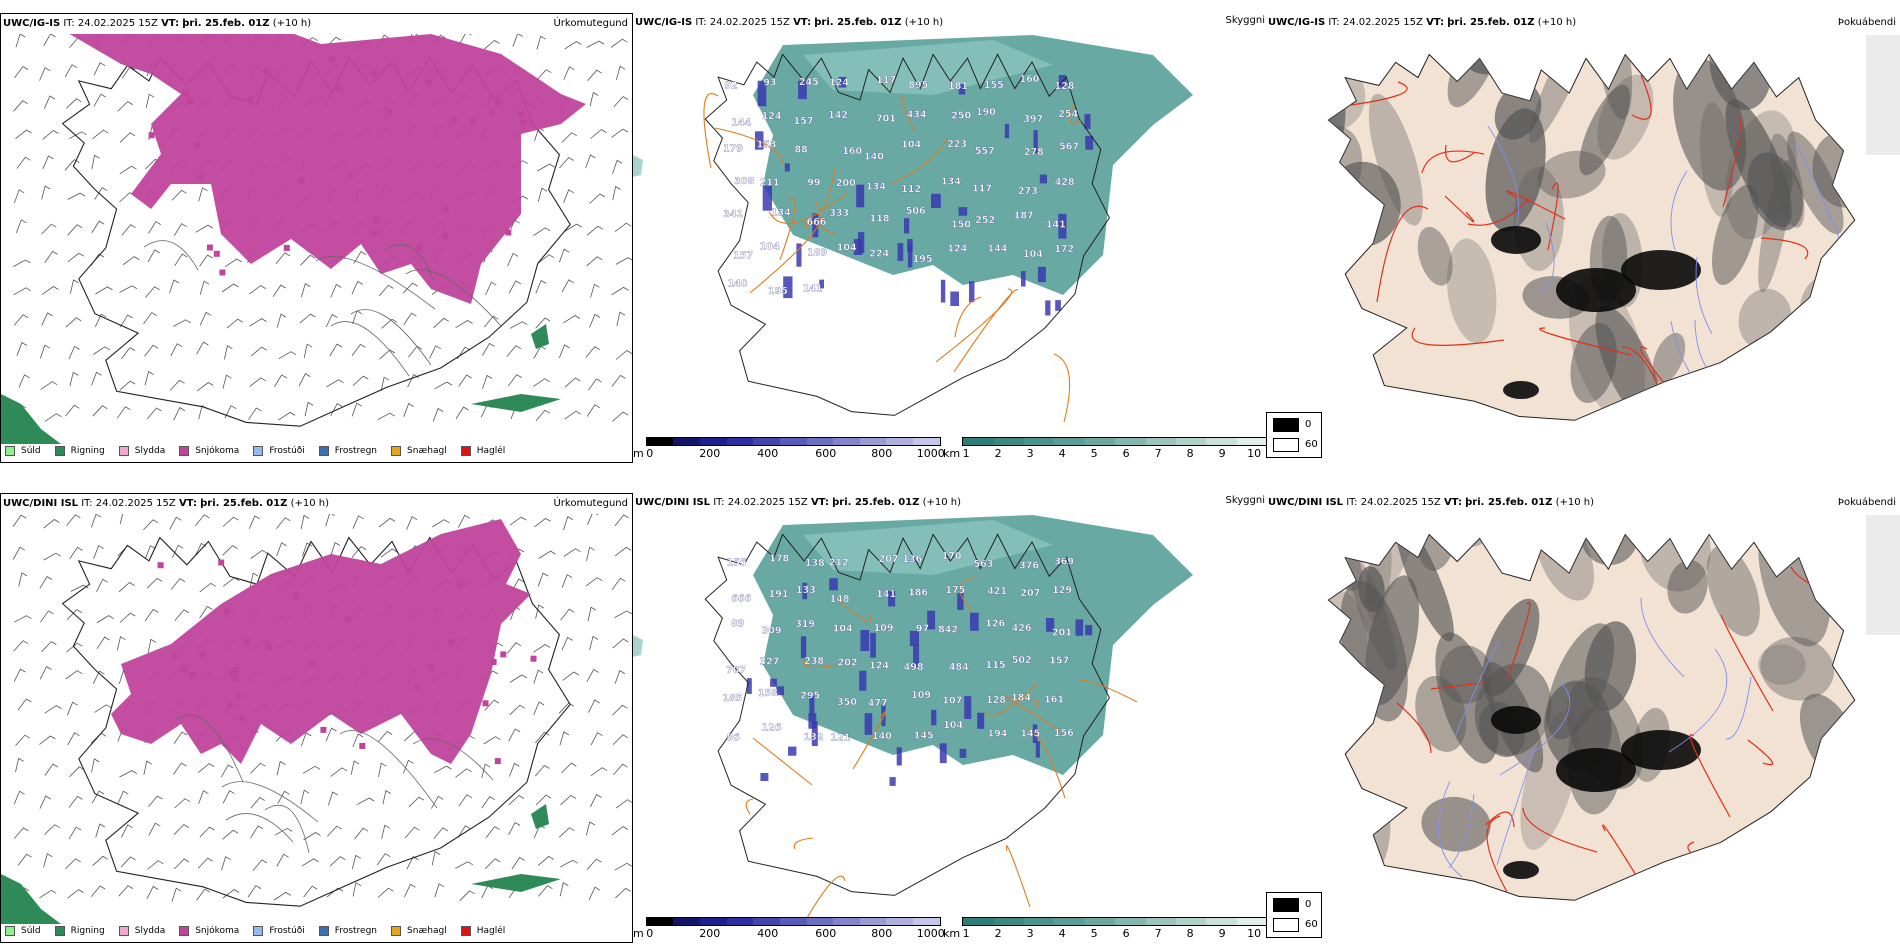  Describe the element at coordinates (952, 933) in the screenshot. I see `colorbar-unit: km` at that location.